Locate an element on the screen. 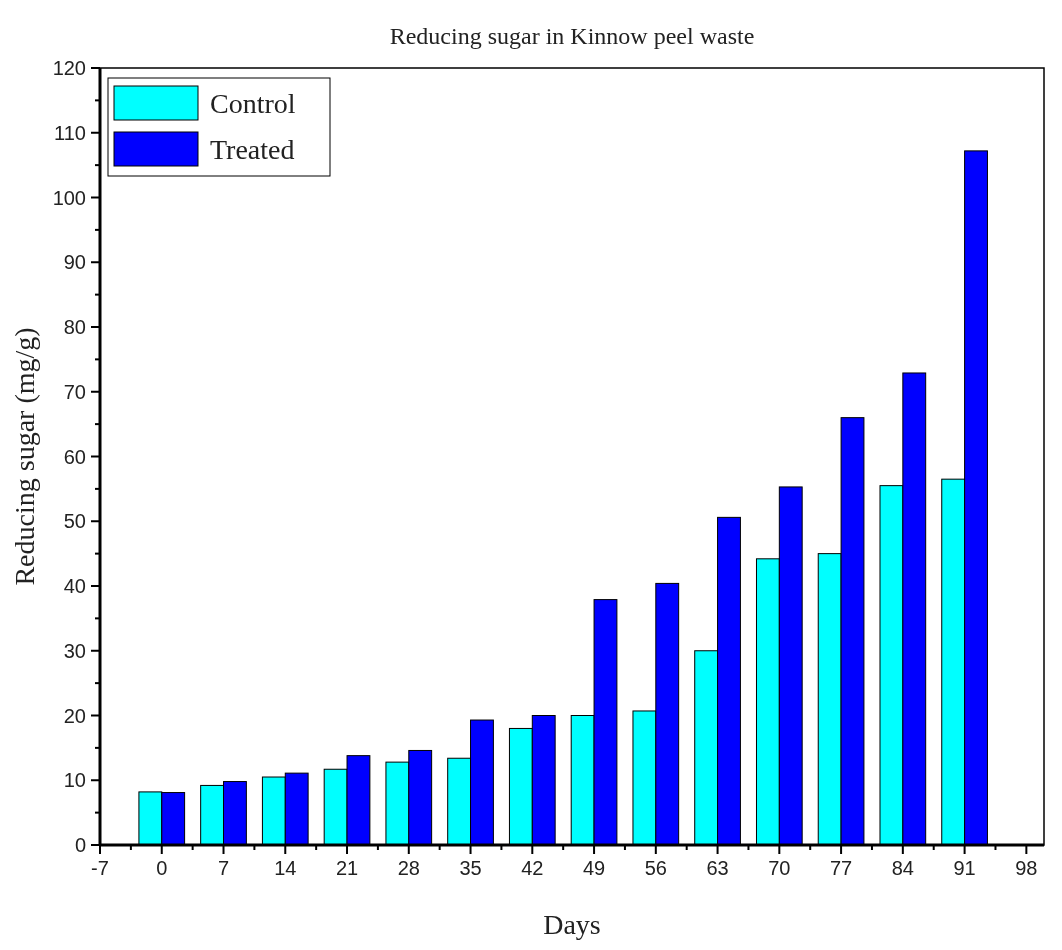 The width and height of the screenshot is (1062, 950). y-tick-label: 20 is located at coordinates (74, 715).